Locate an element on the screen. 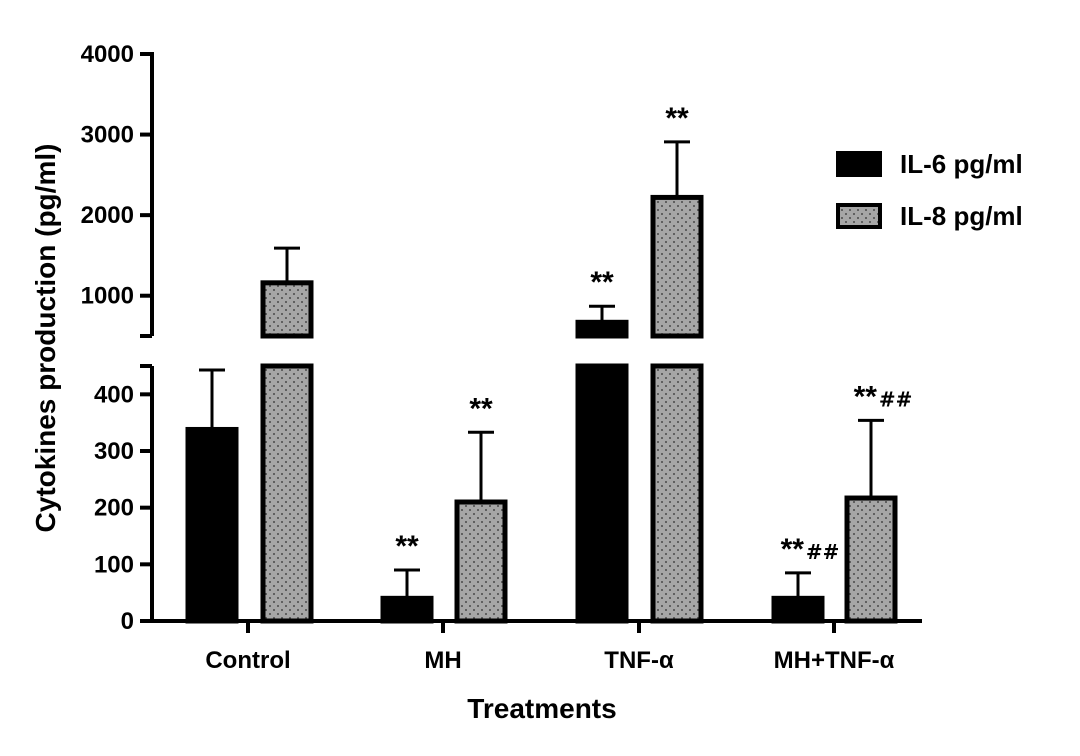 This screenshot has width=1080, height=756. y-tick-label: 3000 is located at coordinates (107, 135).